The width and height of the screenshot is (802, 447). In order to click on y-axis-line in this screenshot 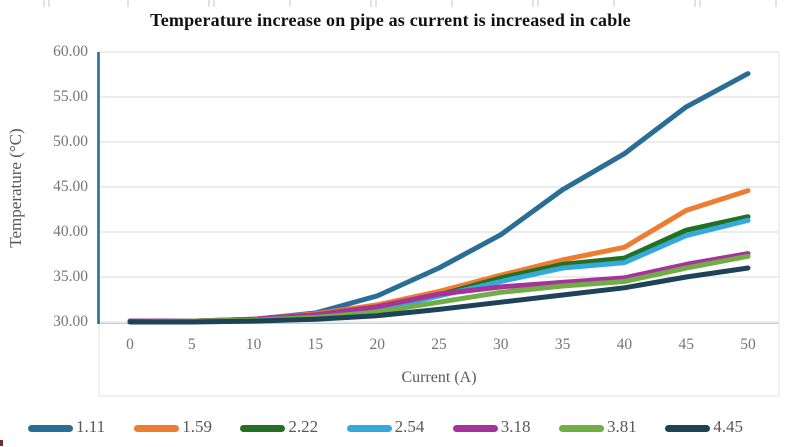, I will do `click(98, 188)`.